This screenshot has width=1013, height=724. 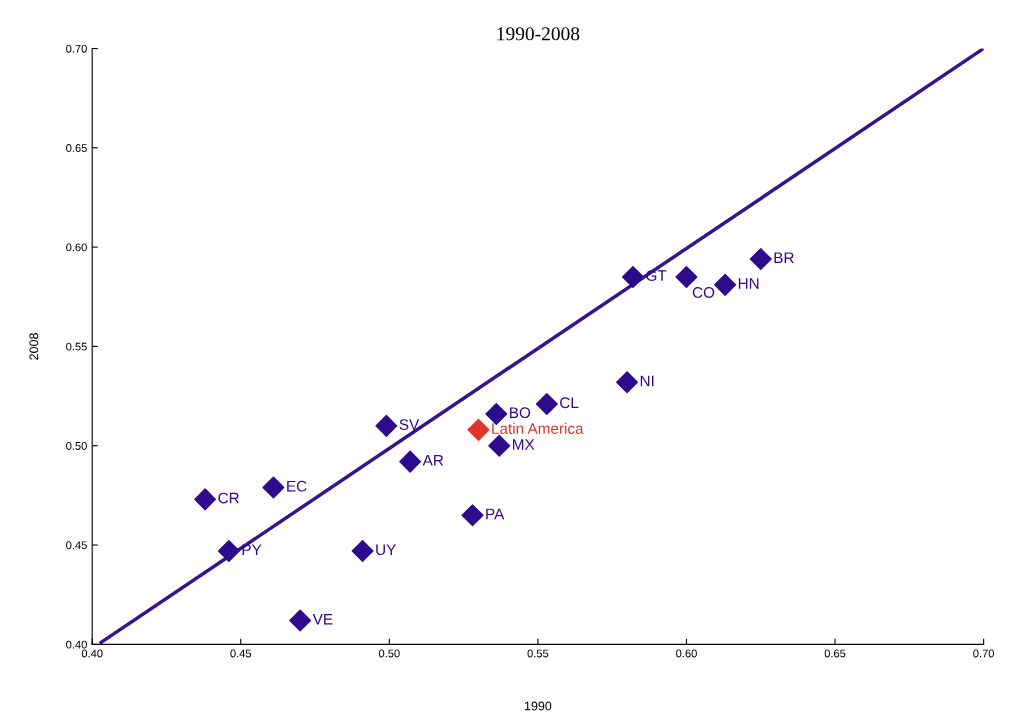 What do you see at coordinates (647, 381) in the screenshot?
I see `series-label: NI` at bounding box center [647, 381].